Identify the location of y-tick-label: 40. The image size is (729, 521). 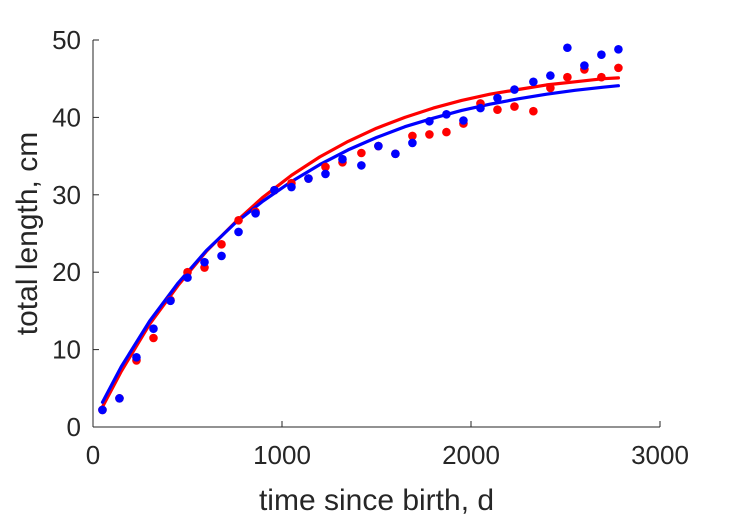
(66, 117).